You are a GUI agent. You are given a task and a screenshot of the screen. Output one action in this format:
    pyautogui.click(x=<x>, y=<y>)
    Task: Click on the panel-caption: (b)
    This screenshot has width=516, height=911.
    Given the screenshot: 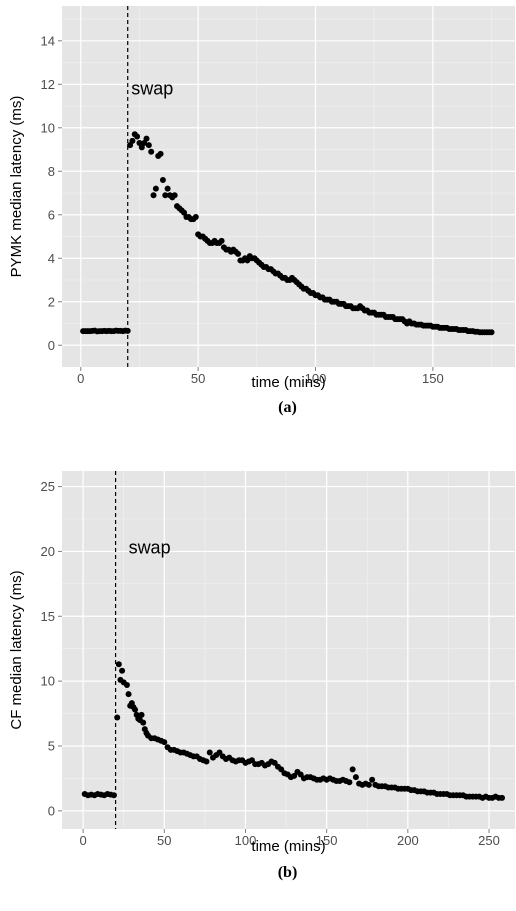 What is the action you would take?
    pyautogui.click(x=288, y=872)
    